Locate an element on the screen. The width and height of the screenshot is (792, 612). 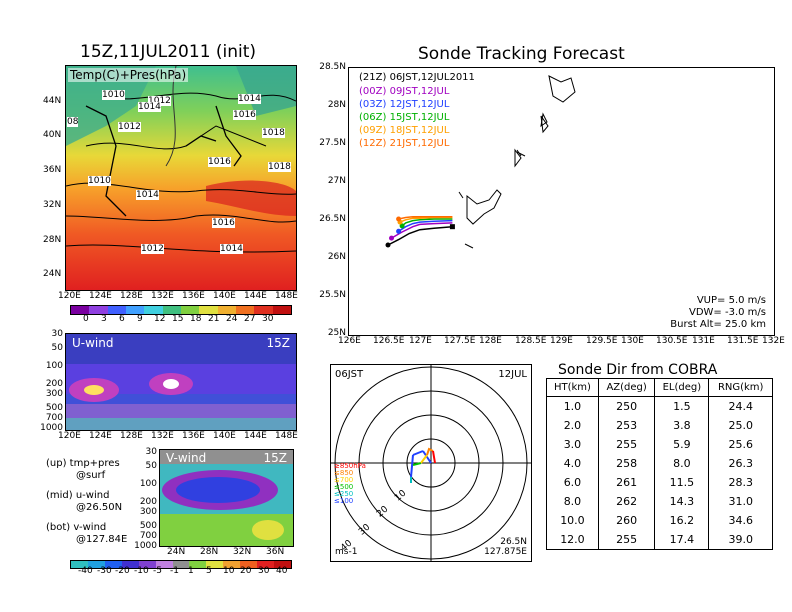
table-cell: 261 is located at coordinates (626, 482).